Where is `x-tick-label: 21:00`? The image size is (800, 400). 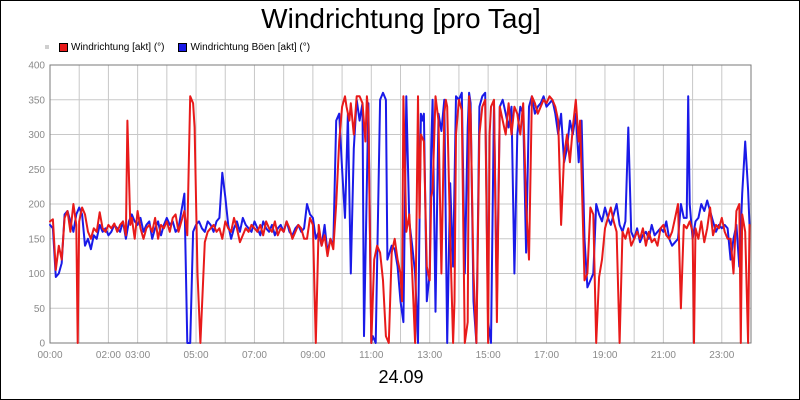 x-tick-label: 21:00 is located at coordinates (663, 355).